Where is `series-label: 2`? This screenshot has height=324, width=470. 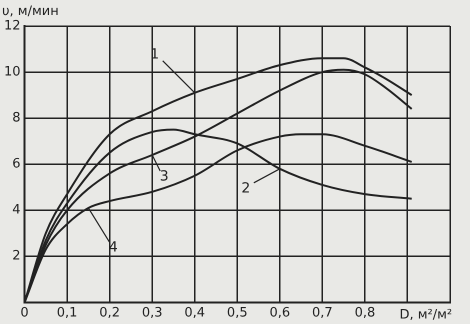
series-label: 2 is located at coordinates (245, 188).